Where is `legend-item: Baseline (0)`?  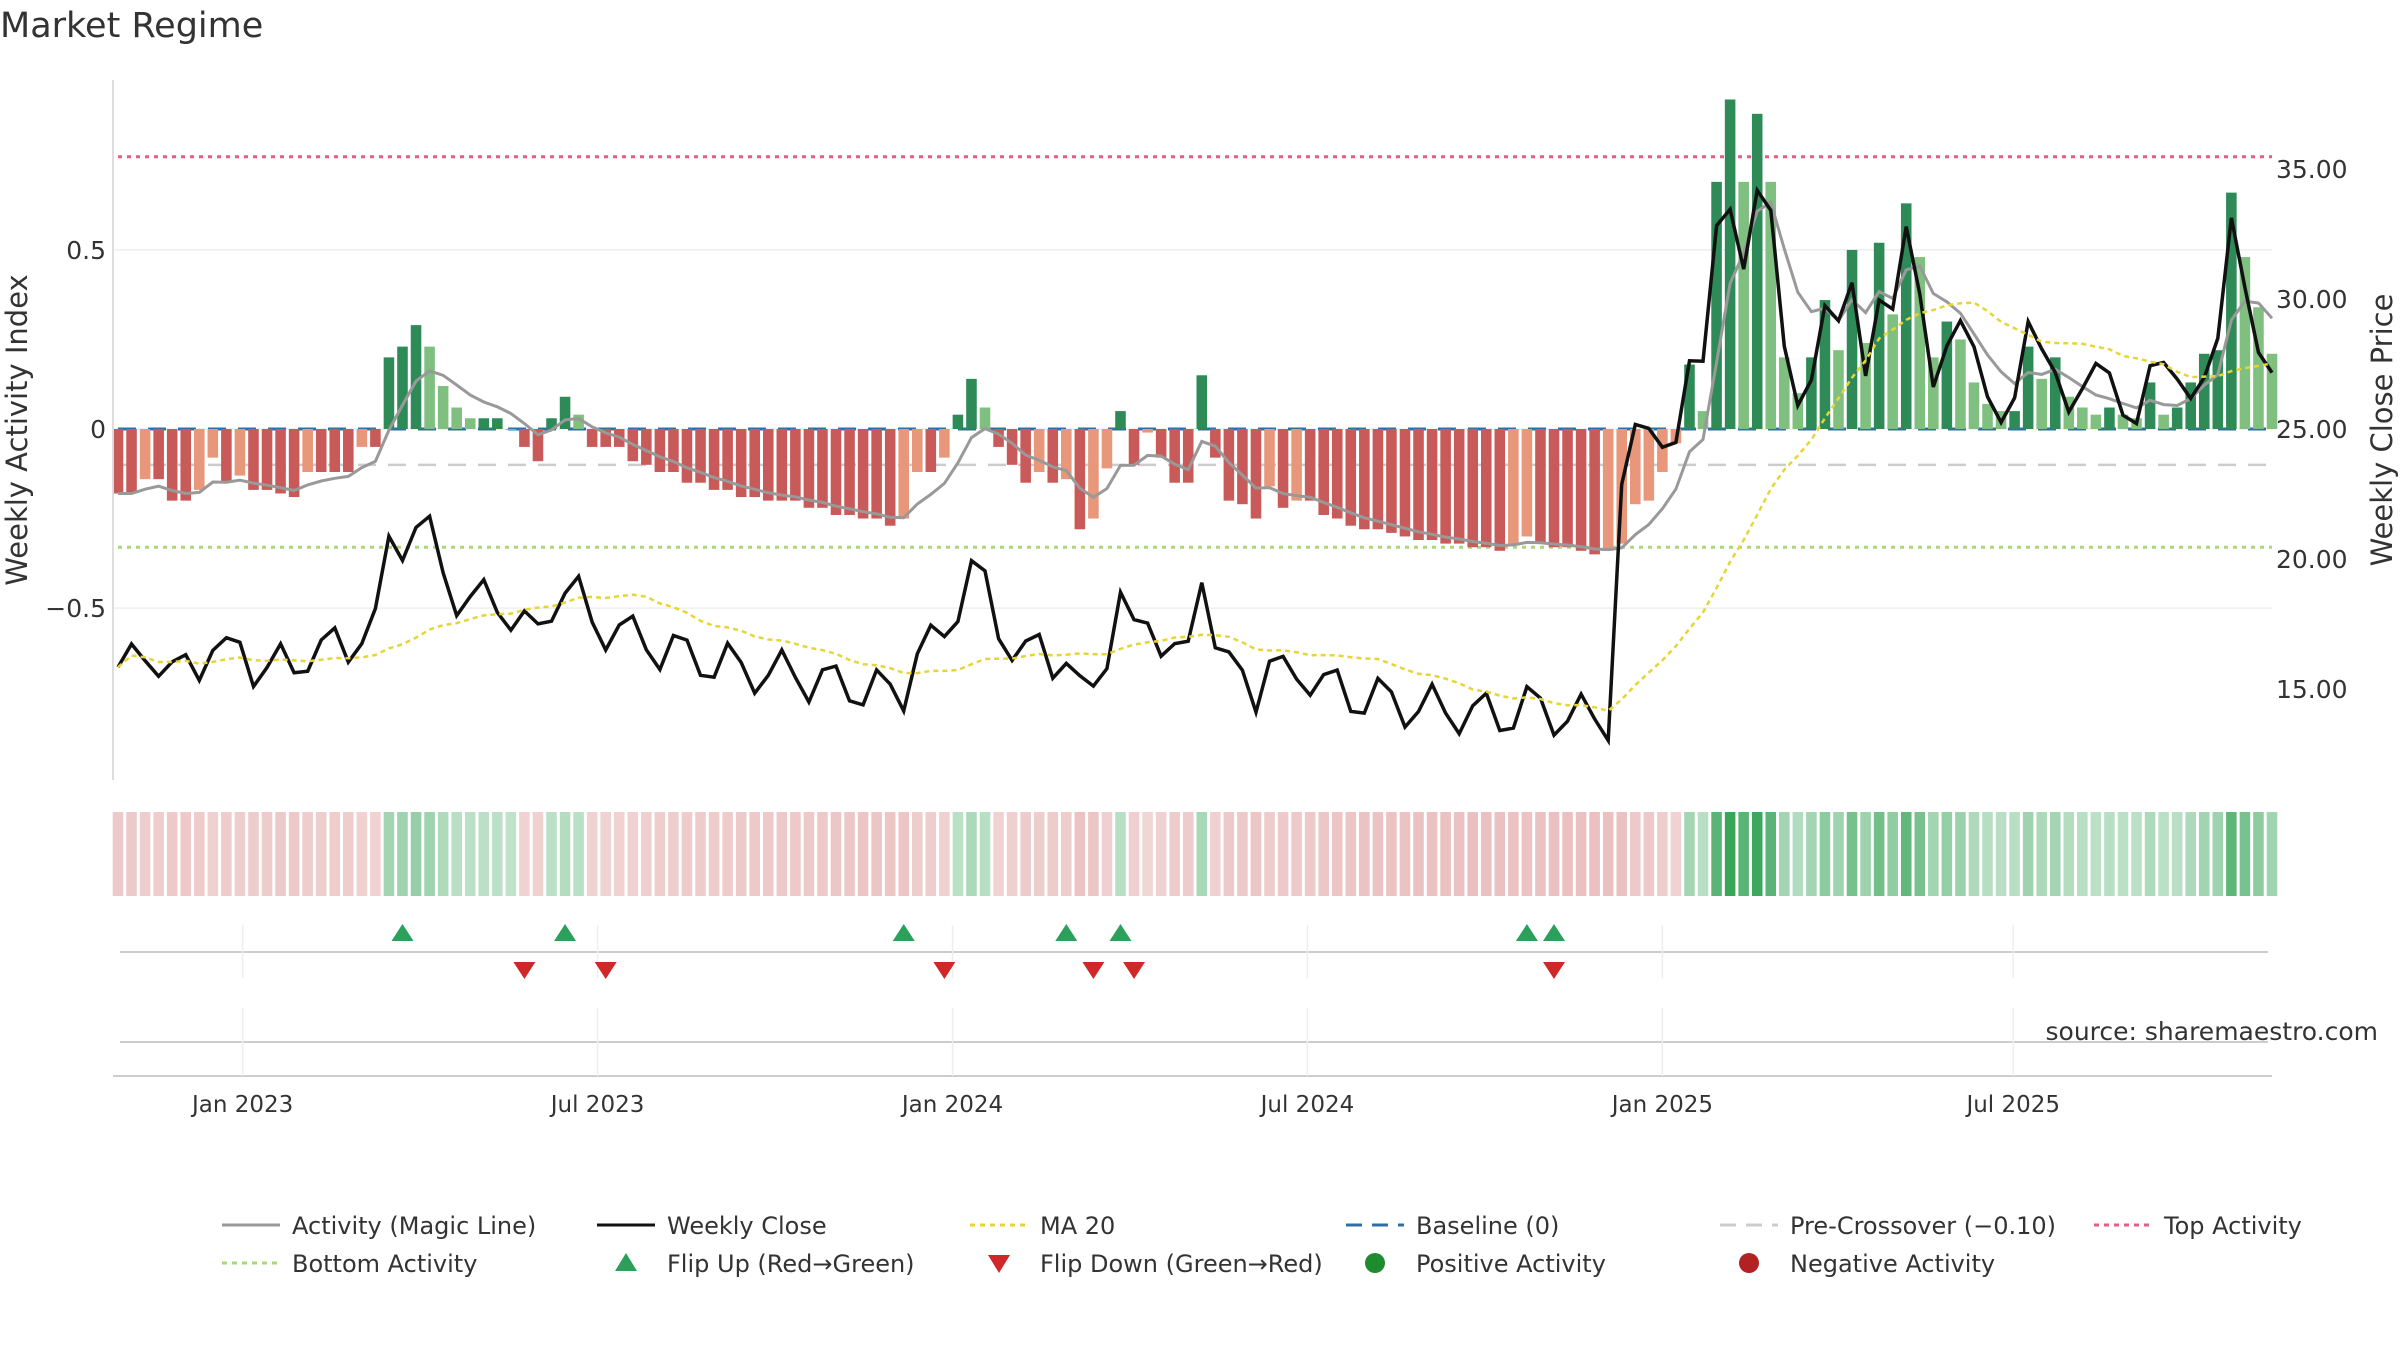 legend-item: Baseline (0) is located at coordinates (1452, 1226).